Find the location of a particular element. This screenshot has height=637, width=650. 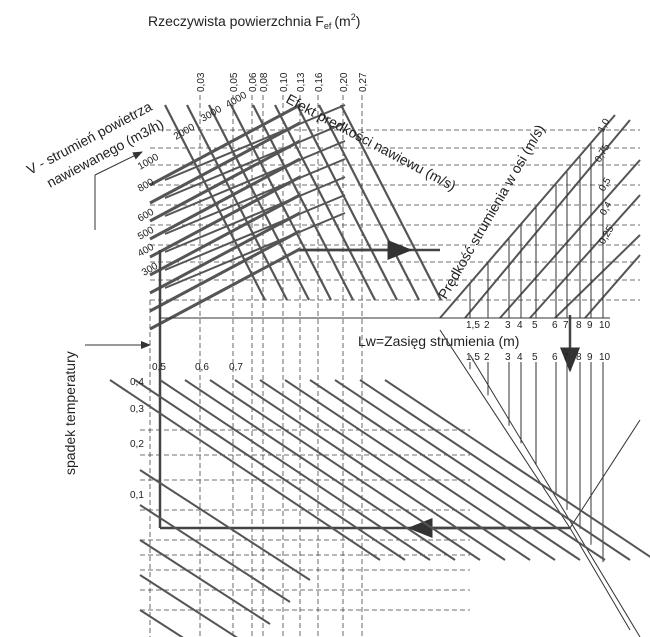

speed-tick: 0,5 is located at coordinates (605, 185).